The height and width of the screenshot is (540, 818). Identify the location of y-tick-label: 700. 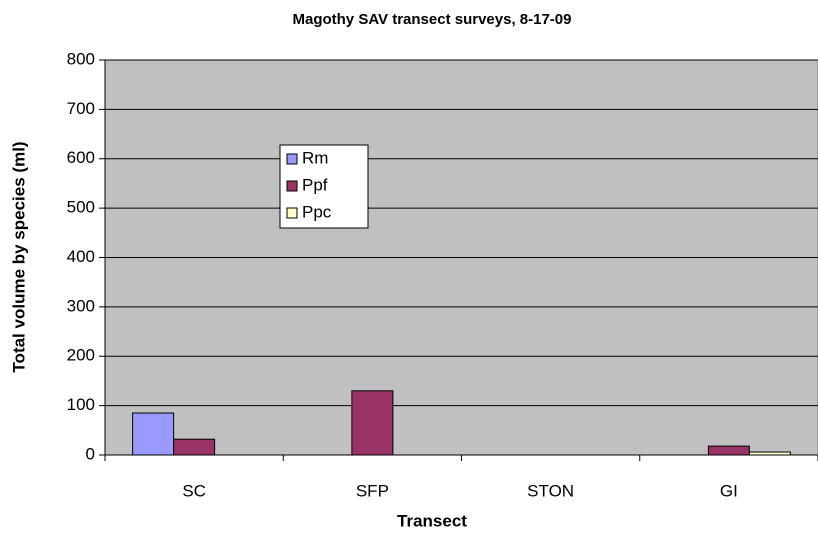
(81, 108).